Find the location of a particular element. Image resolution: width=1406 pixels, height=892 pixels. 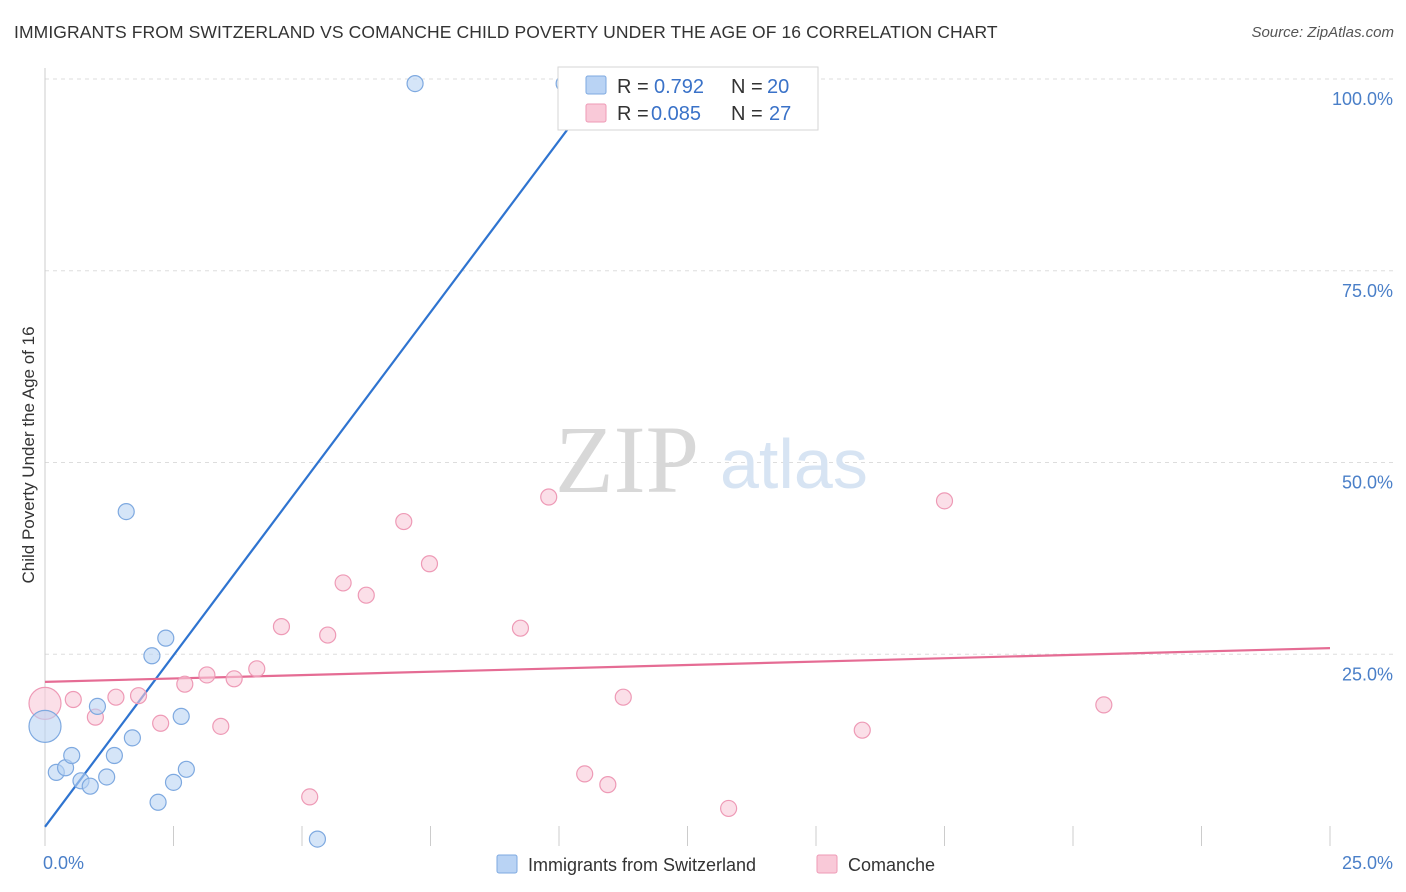

series-legend-label-comanche: Comanche is located at coordinates (891, 865).